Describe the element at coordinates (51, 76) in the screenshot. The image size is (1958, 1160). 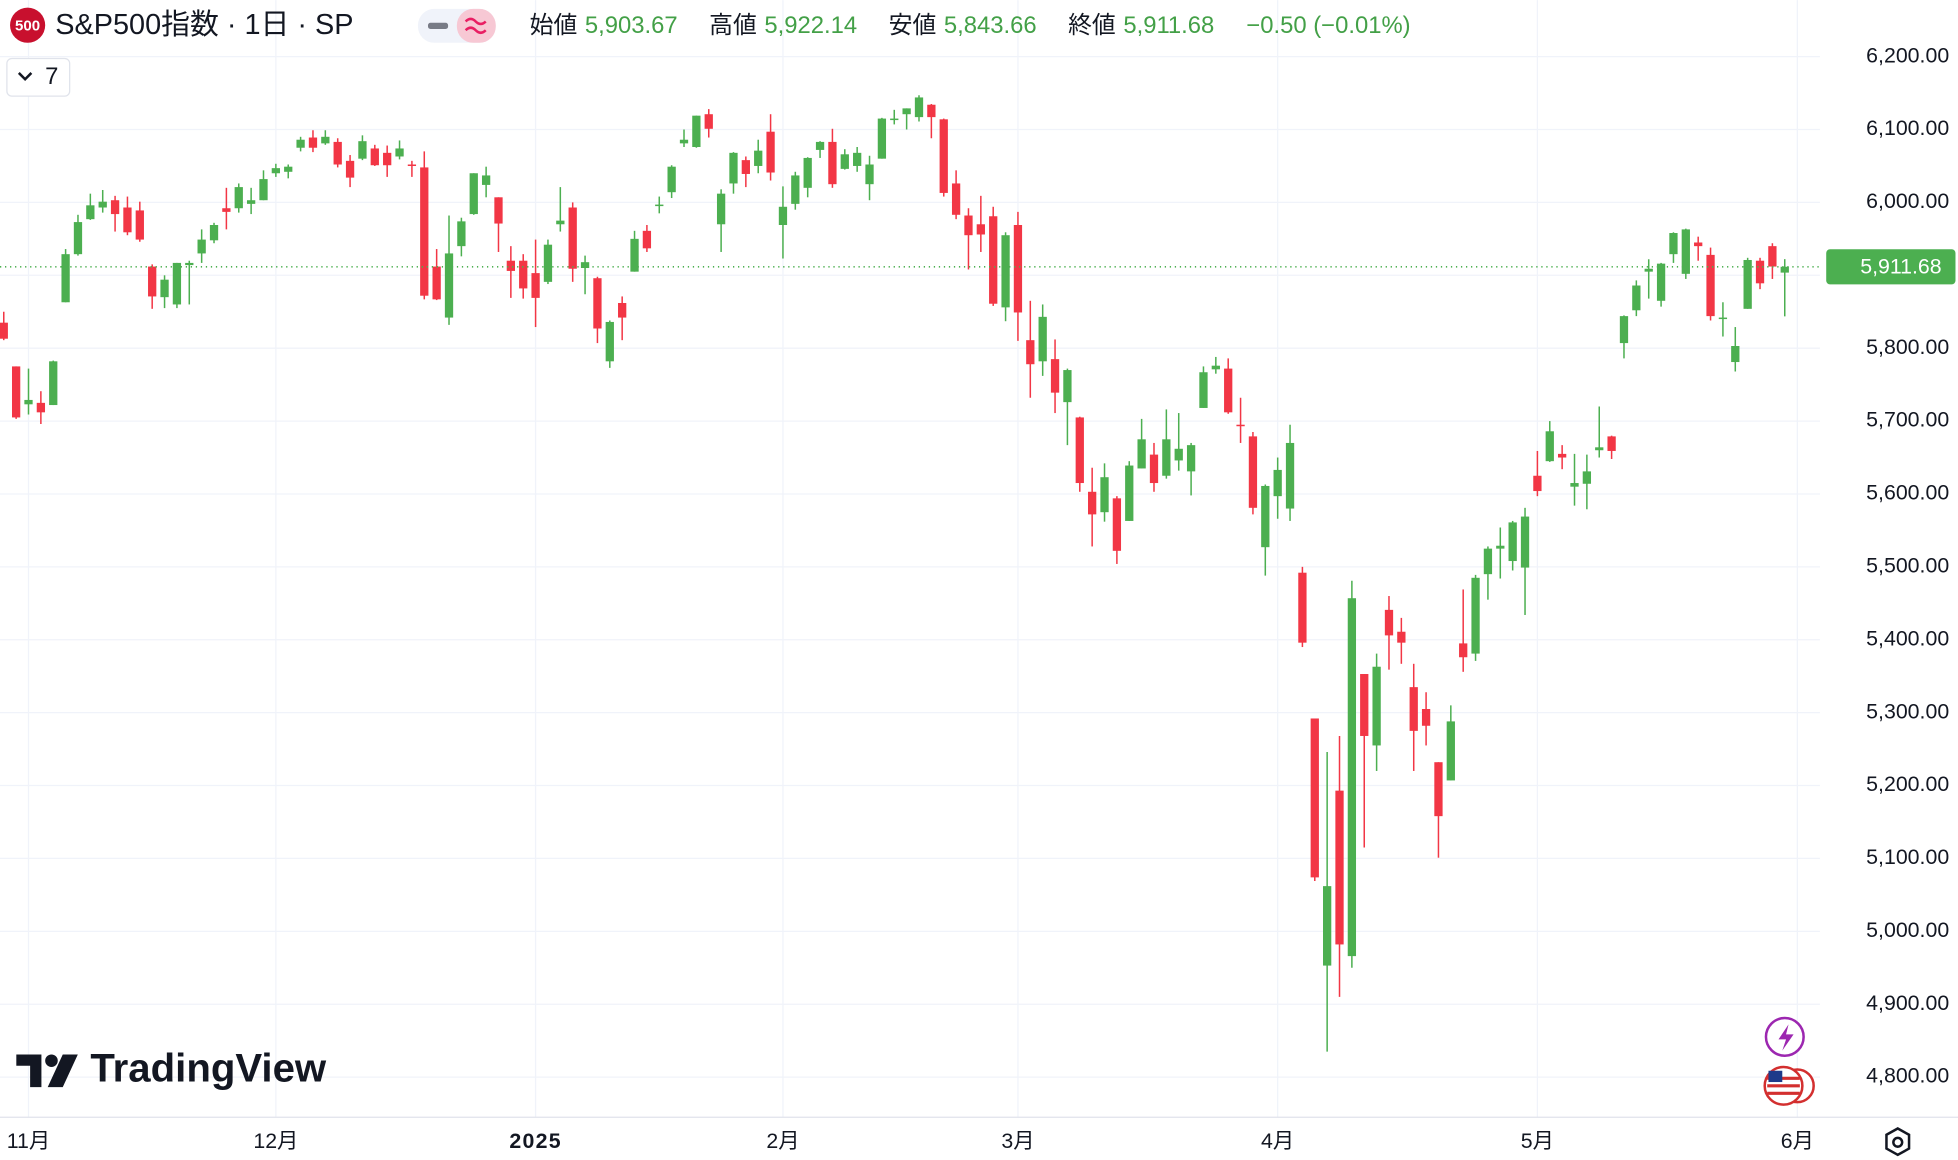
I see `indicator-count: 7` at that location.